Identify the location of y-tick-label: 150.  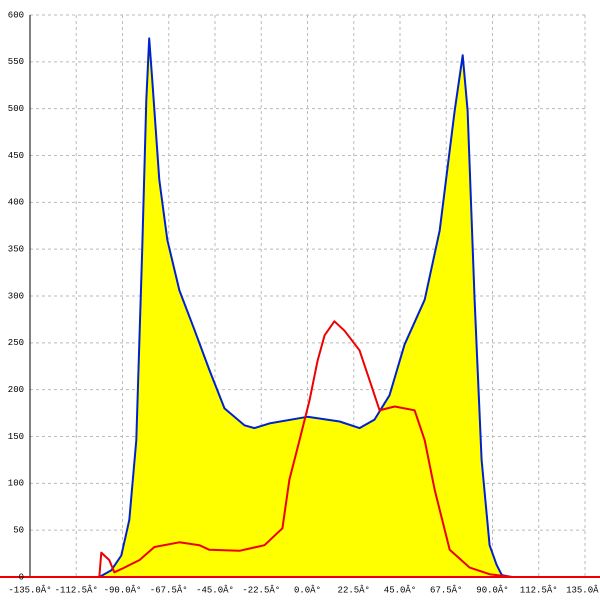
(16, 437).